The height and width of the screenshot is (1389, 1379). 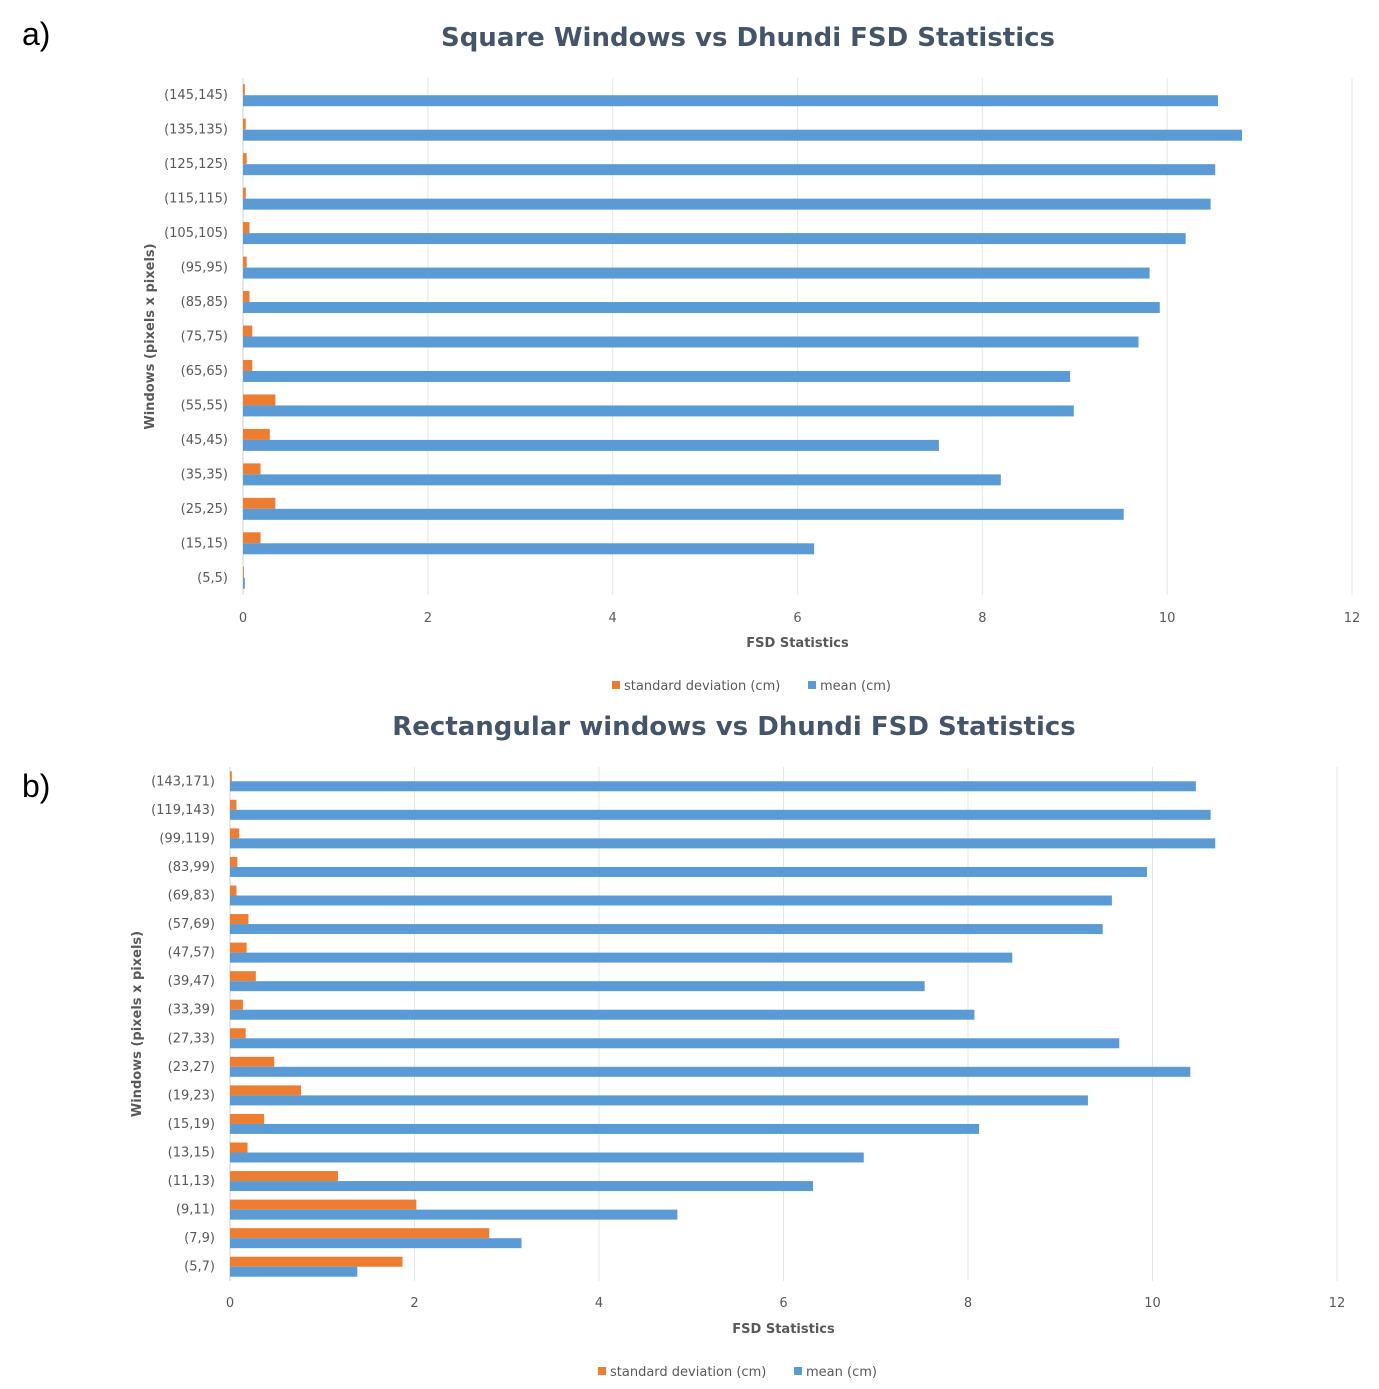 I want to click on x-tick-label: 4, so click(x=613, y=618).